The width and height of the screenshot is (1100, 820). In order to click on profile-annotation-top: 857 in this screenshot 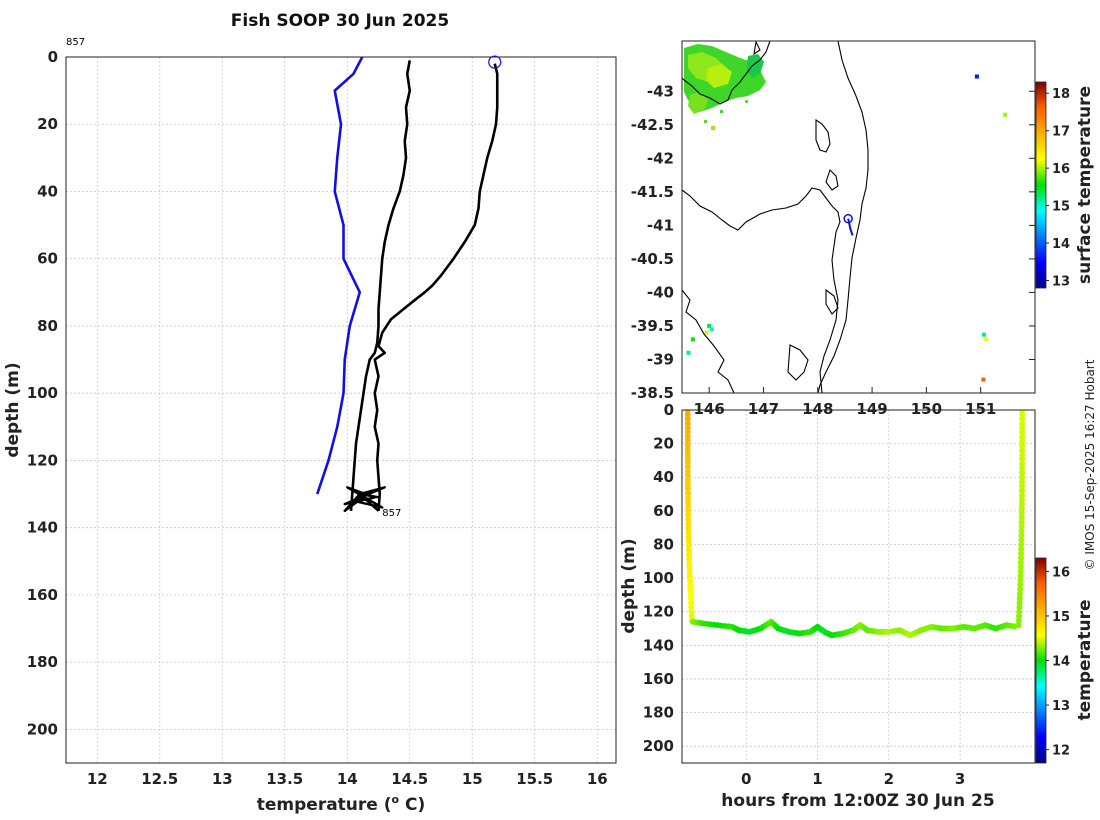, I will do `click(75, 42)`.